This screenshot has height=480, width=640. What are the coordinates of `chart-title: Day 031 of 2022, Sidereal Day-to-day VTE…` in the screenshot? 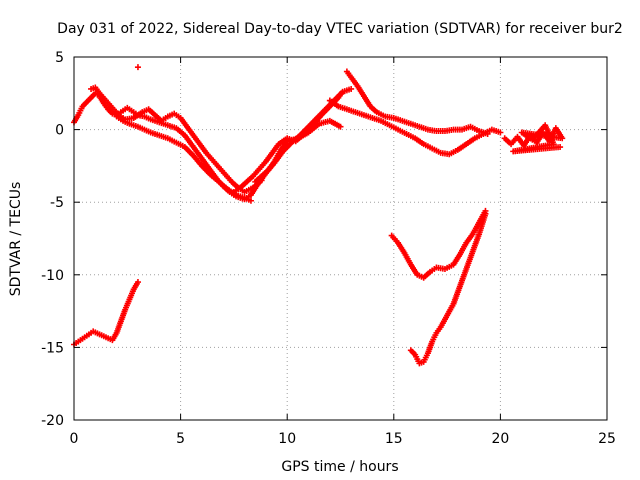 It's located at (340, 29).